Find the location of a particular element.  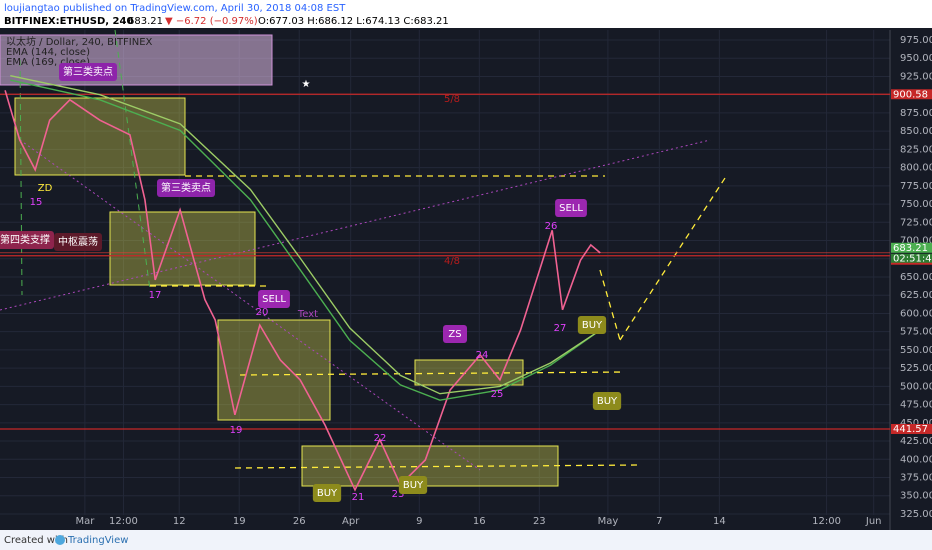

y-tick-label: 450.00 is located at coordinates (916, 423).